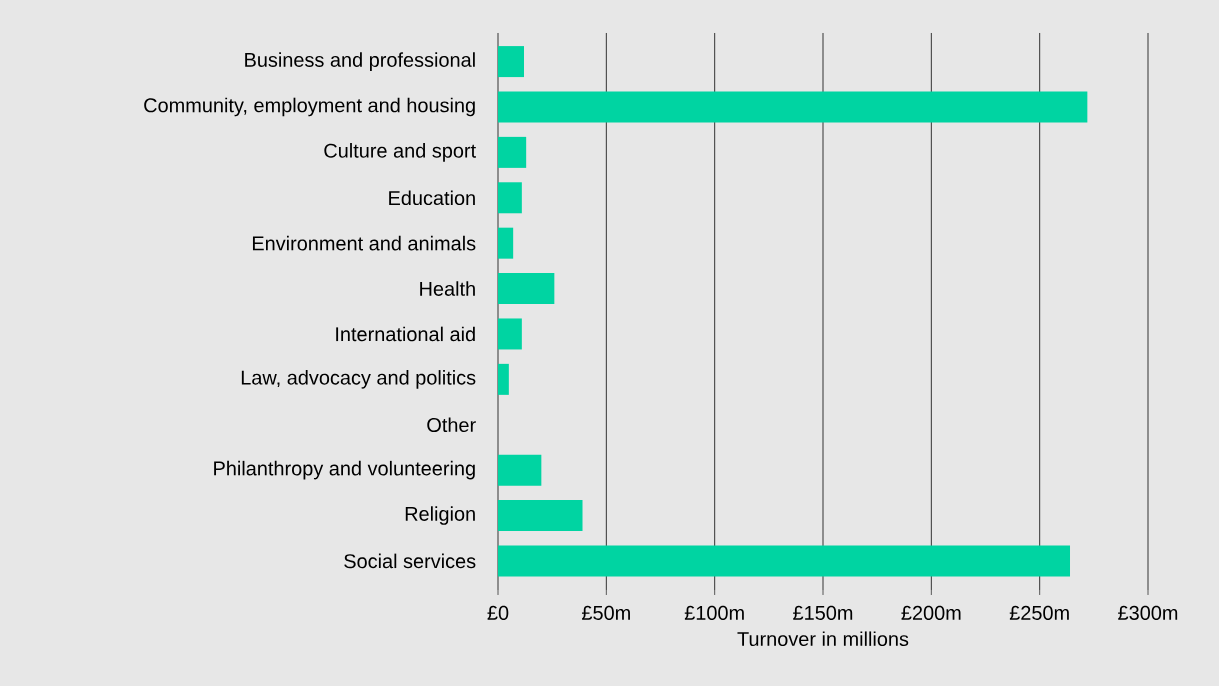 The height and width of the screenshot is (686, 1219). I want to click on y-tick-label: Social services, so click(410, 561).